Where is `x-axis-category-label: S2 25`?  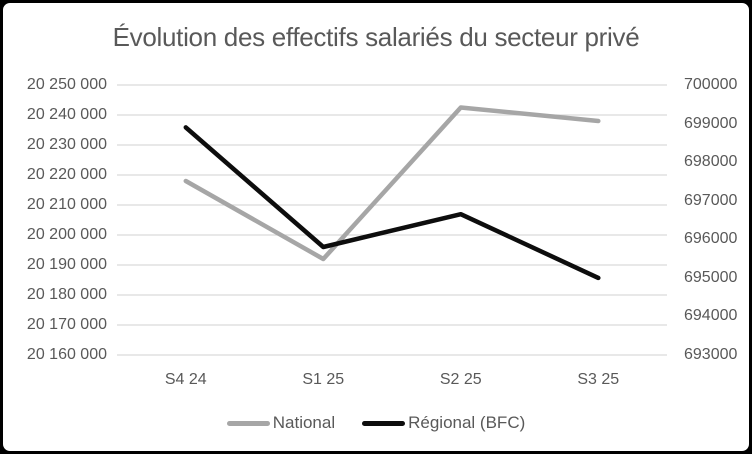
x-axis-category-label: S2 25 is located at coordinates (460, 379).